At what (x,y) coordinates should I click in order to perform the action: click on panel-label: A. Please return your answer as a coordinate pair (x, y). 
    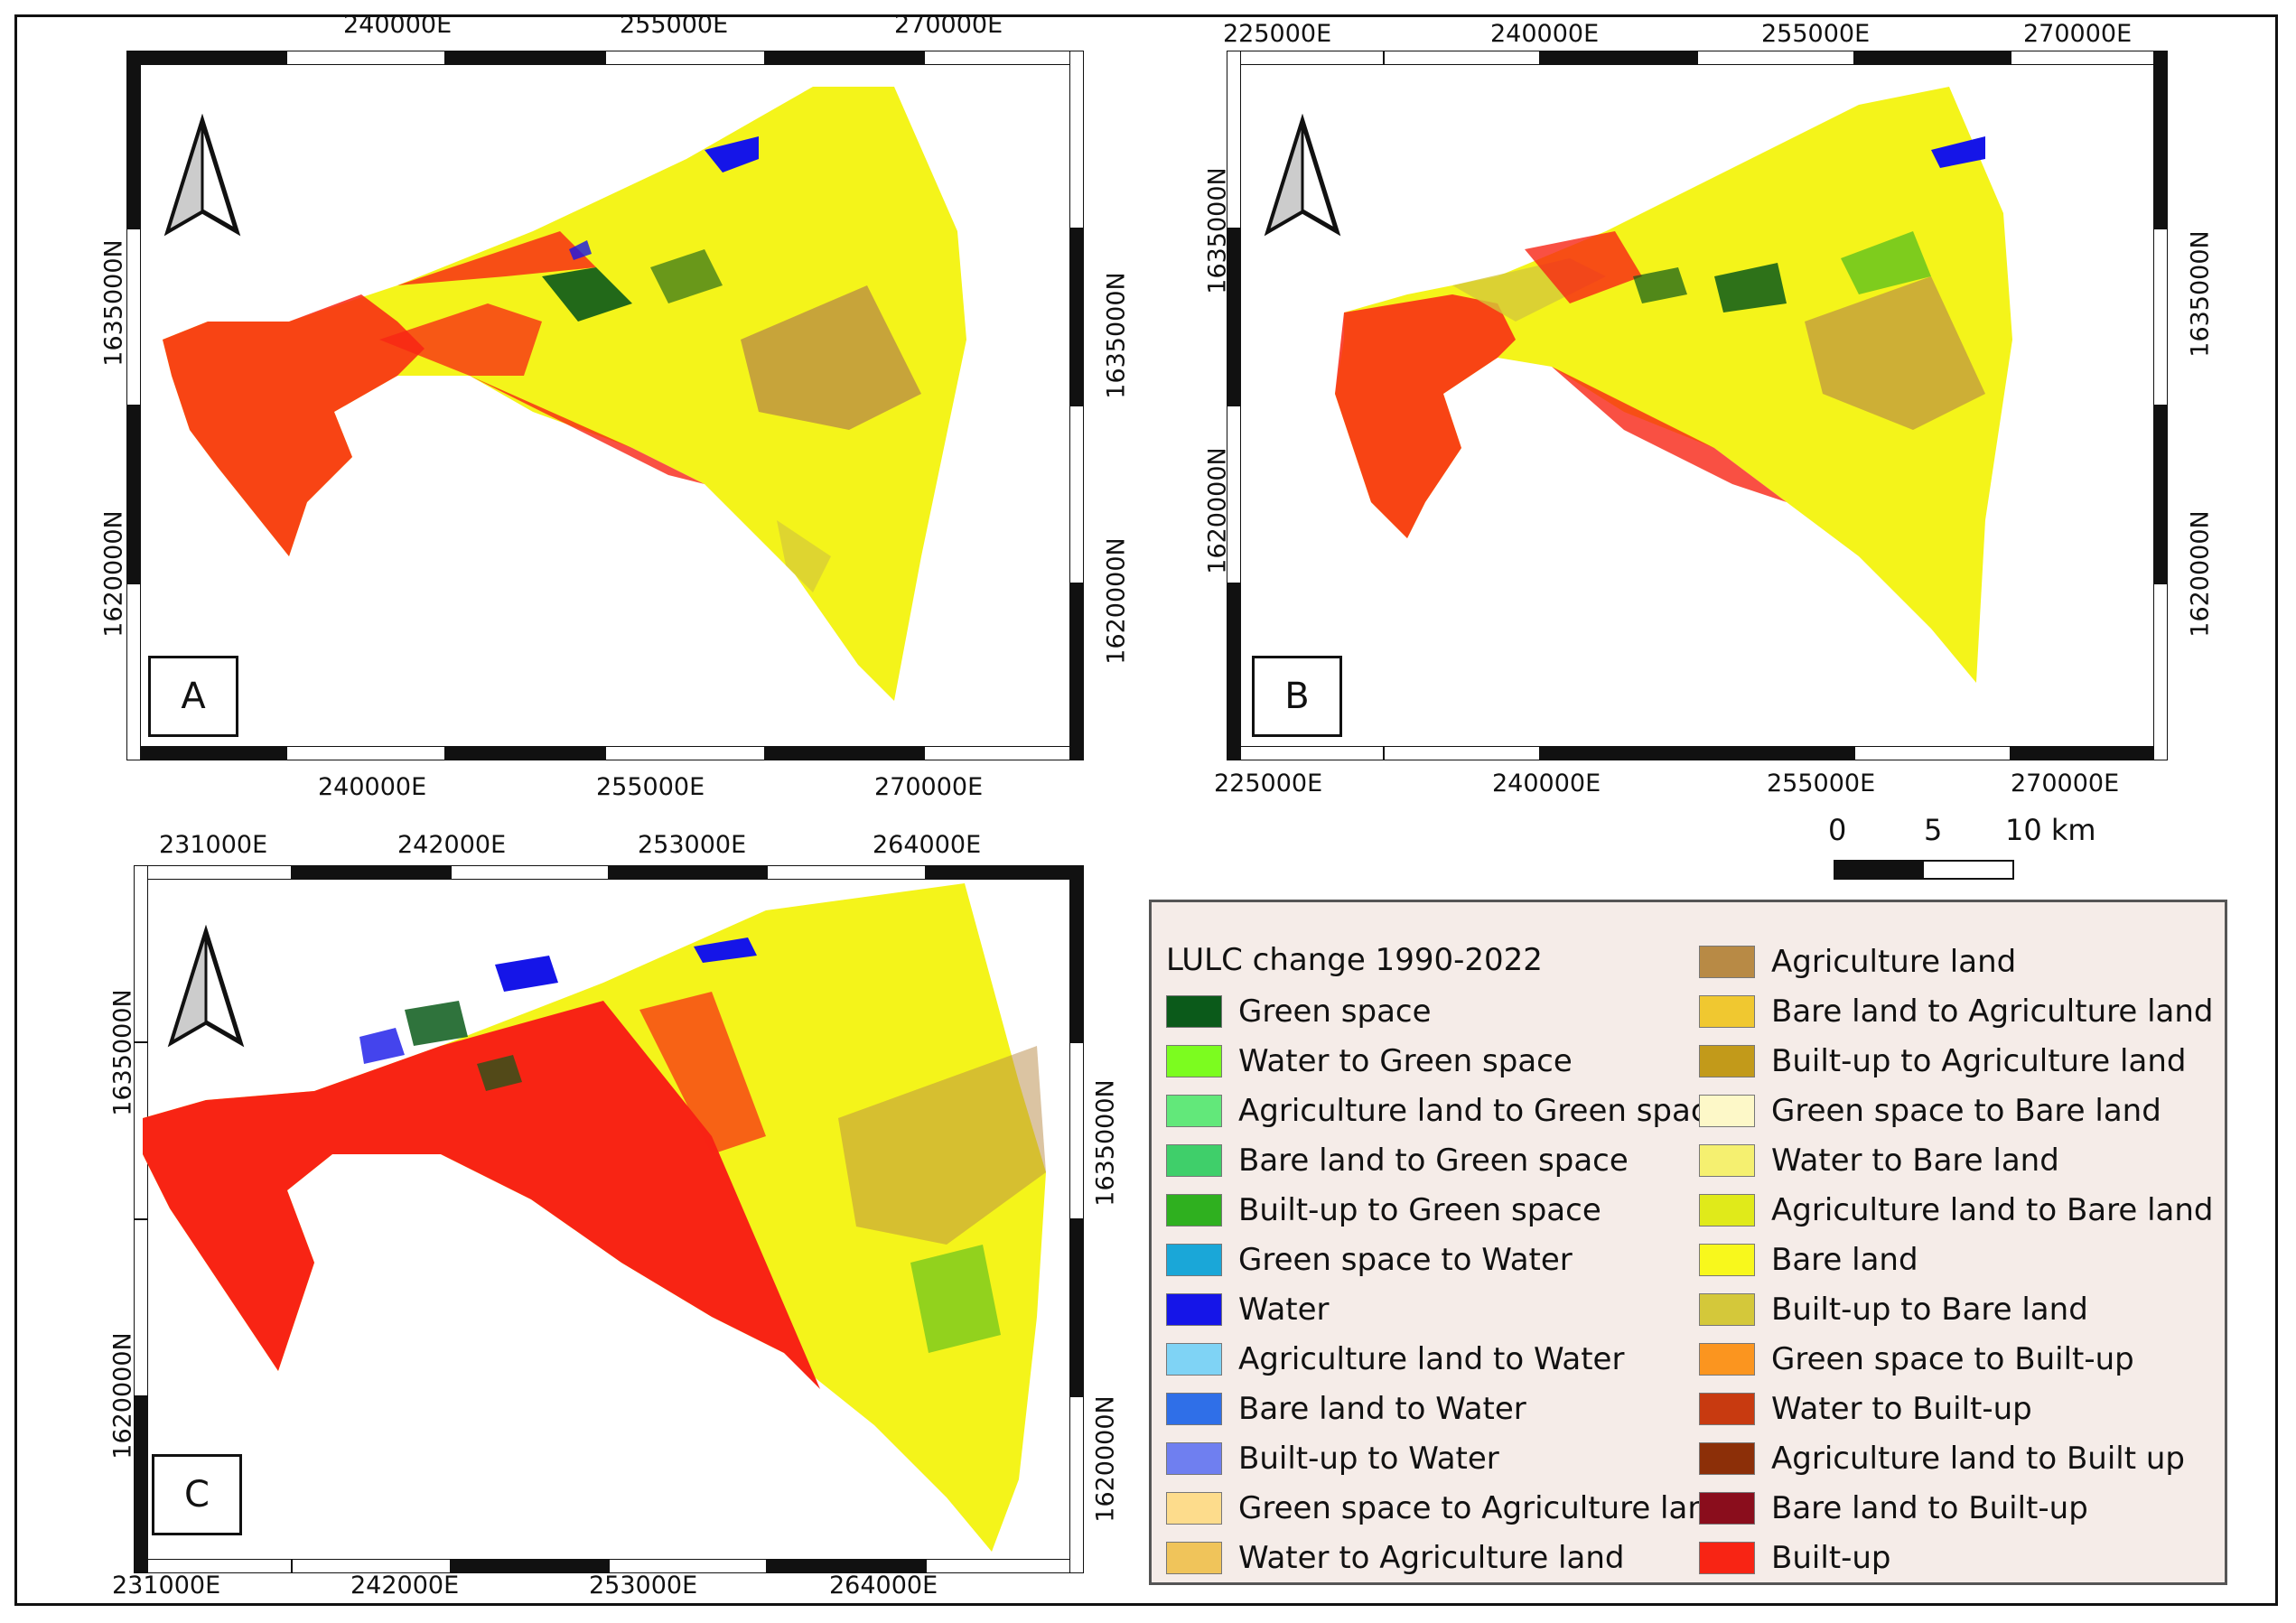
    Looking at the image, I should click on (193, 697).